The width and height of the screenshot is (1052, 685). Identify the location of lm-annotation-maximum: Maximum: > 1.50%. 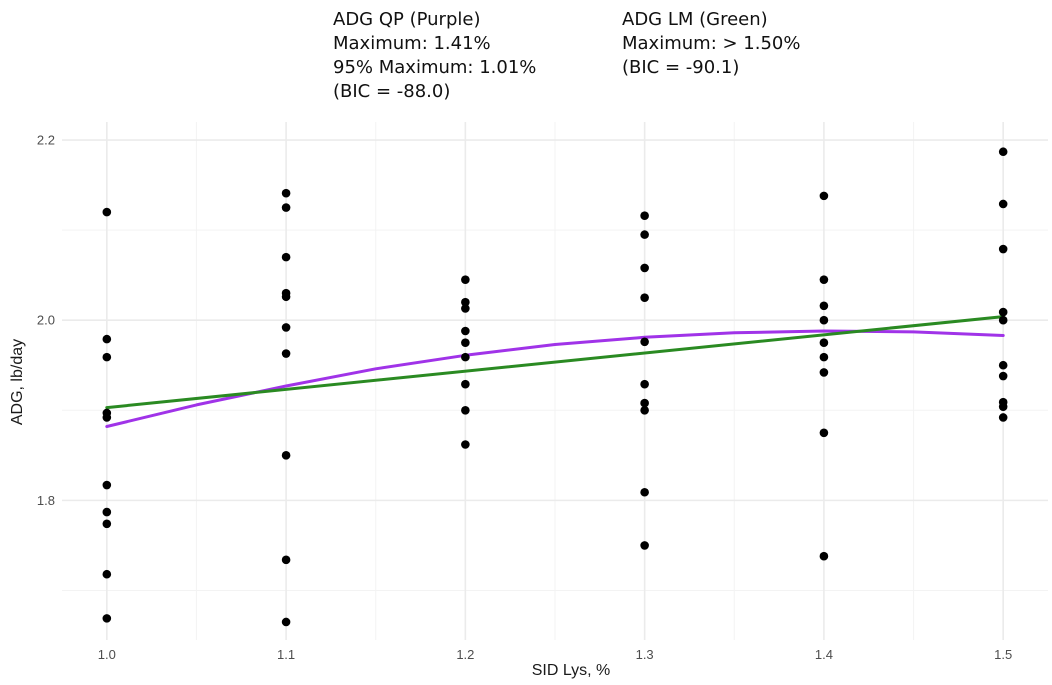
(711, 43).